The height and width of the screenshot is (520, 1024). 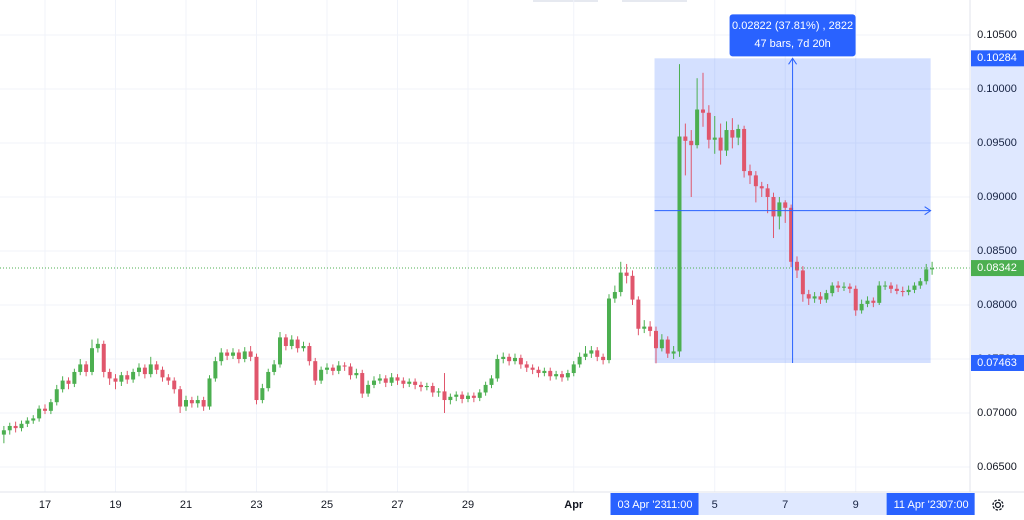 What do you see at coordinates (955, 505) in the screenshot?
I see `time-tag-time: 07:00` at bounding box center [955, 505].